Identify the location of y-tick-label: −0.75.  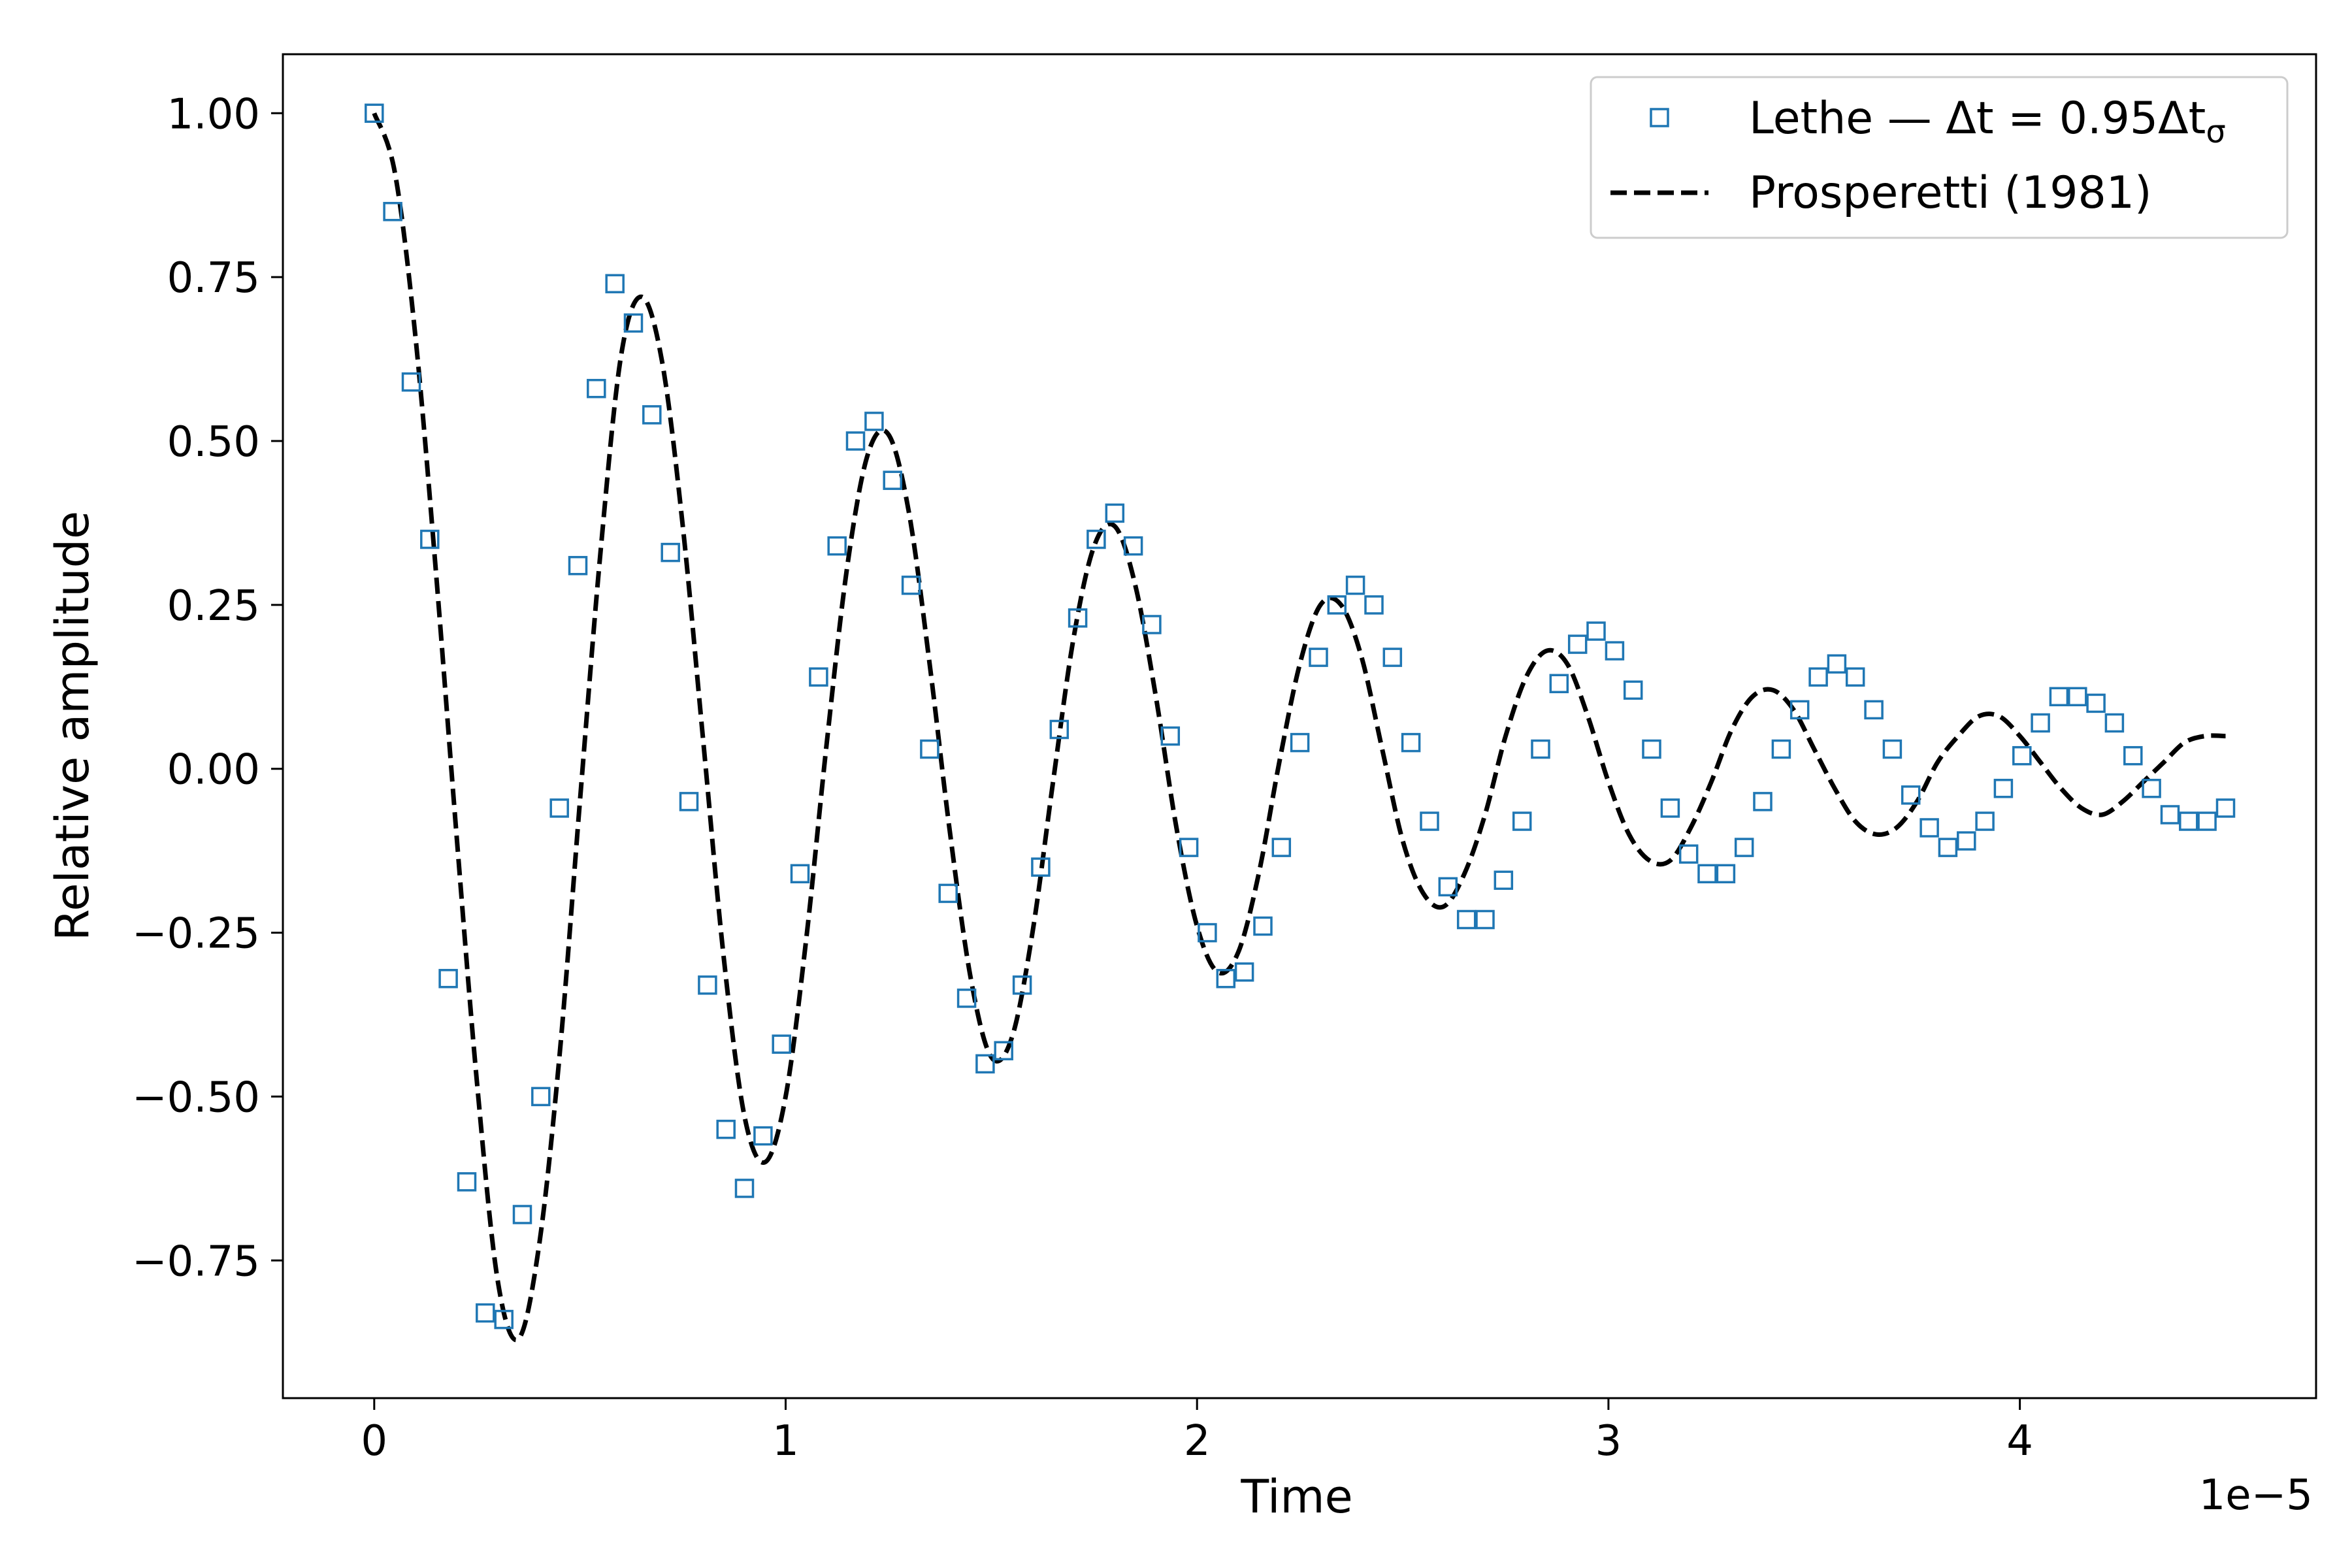
(196, 1261).